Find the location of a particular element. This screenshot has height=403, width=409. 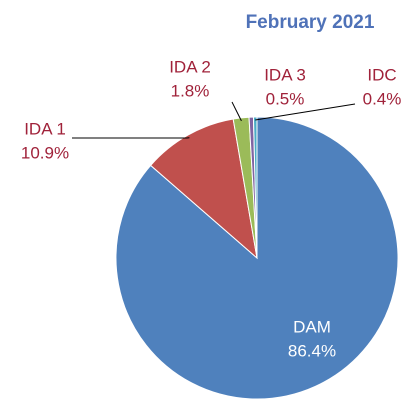

slice-label-name: IDA 3 is located at coordinates (285, 74).